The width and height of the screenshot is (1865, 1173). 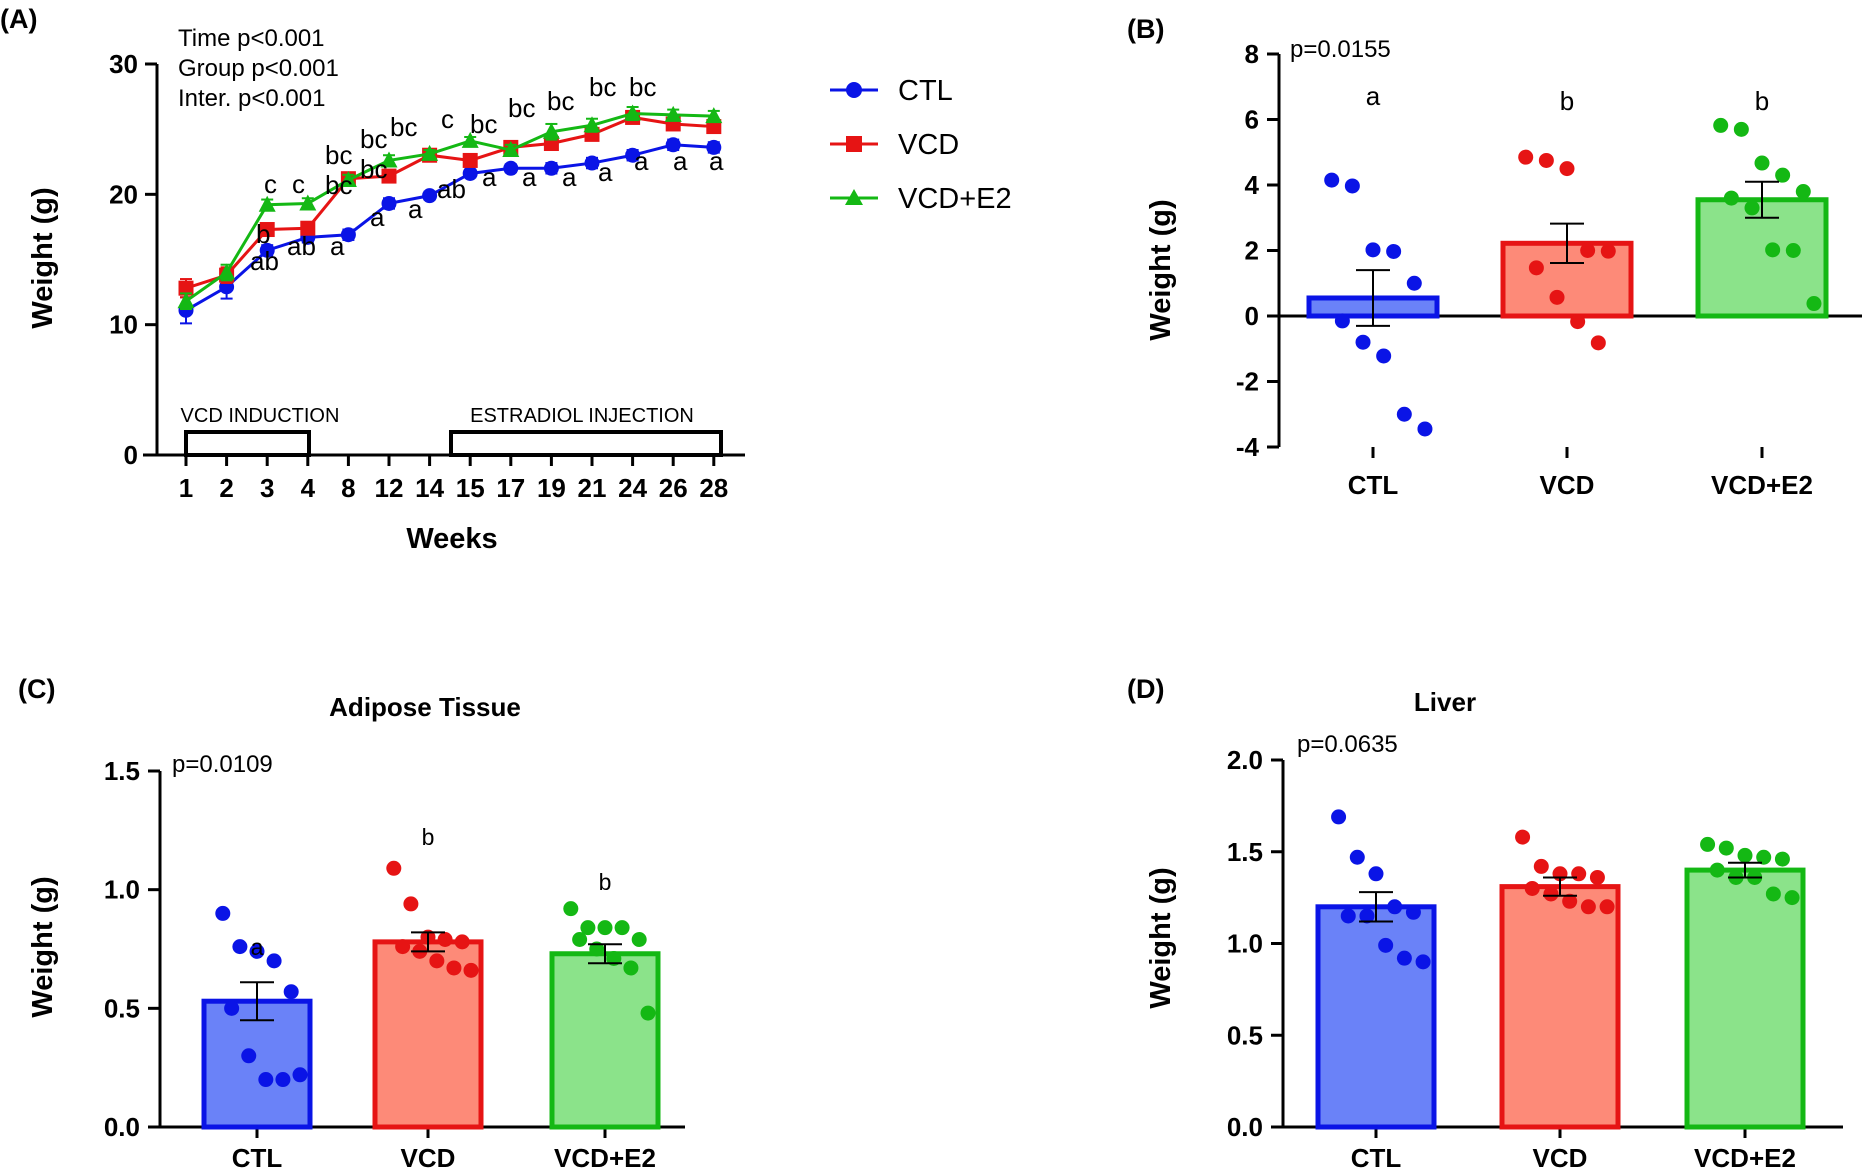 I want to click on panel-c-letter-ctl: a, so click(x=257, y=947).